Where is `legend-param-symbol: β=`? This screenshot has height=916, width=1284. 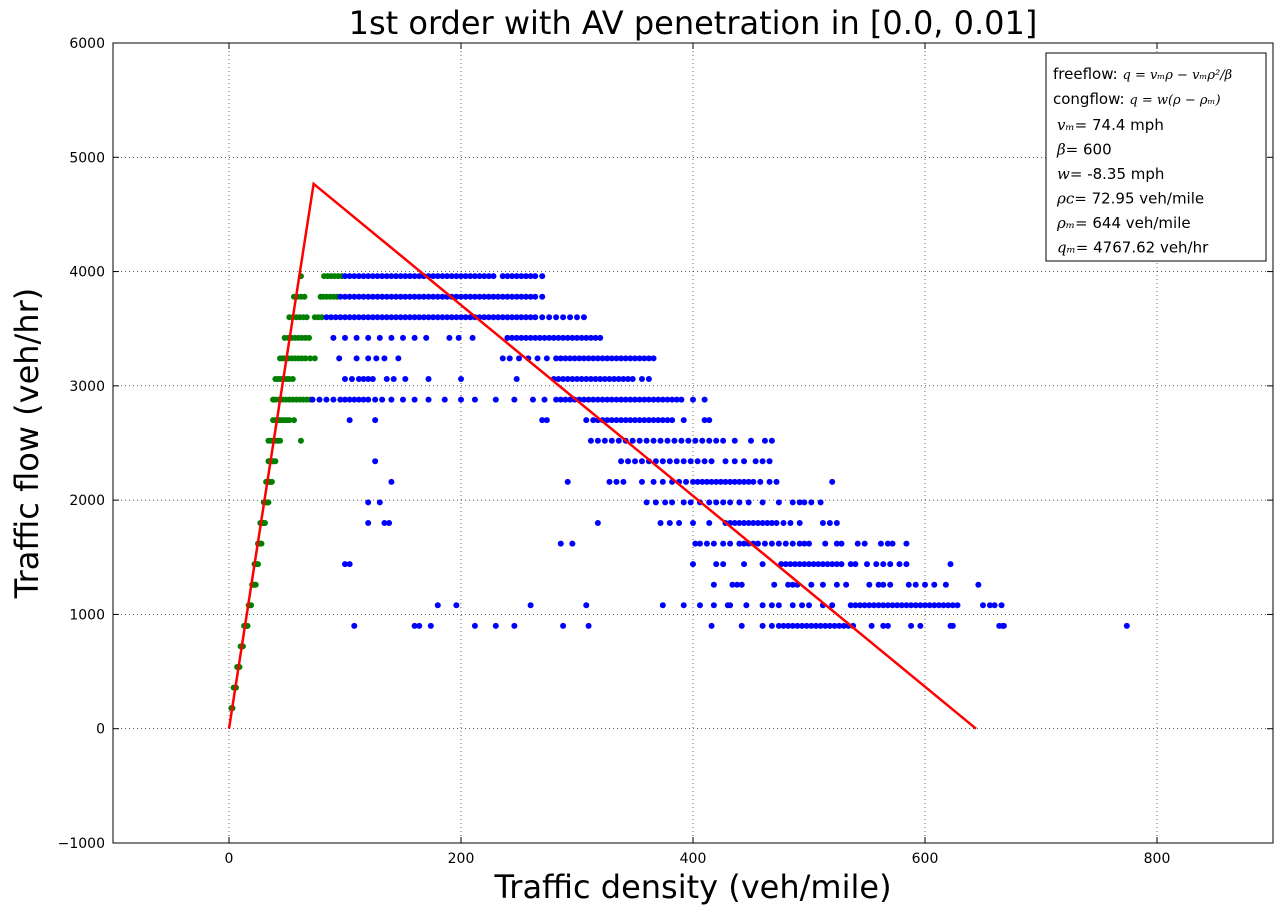 legend-param-symbol: β= is located at coordinates (1067, 150).